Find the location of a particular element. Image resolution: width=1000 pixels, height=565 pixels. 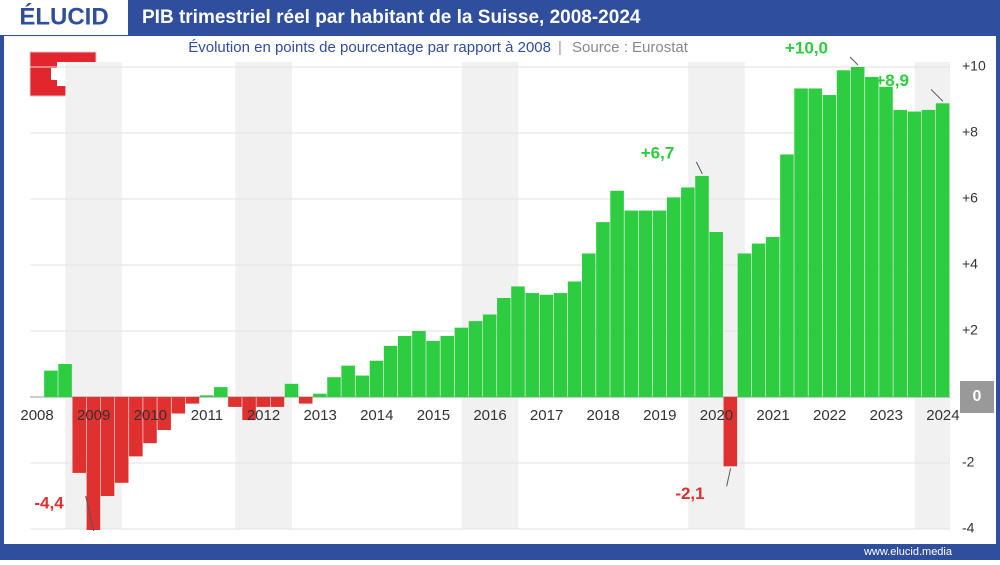

logo: ÉLUCID is located at coordinates (63, 16).